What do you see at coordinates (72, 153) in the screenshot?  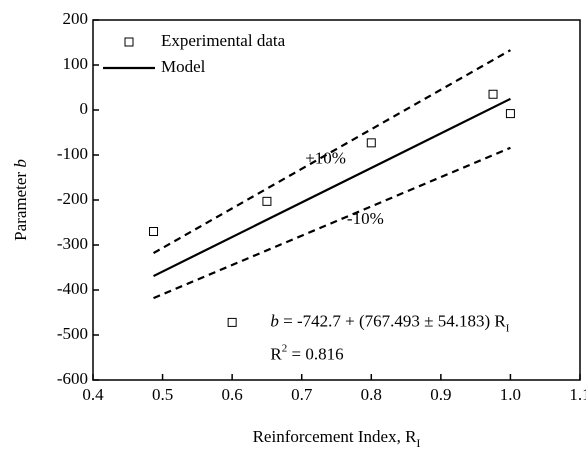 I see `y-tick-label: -100` at bounding box center [72, 153].